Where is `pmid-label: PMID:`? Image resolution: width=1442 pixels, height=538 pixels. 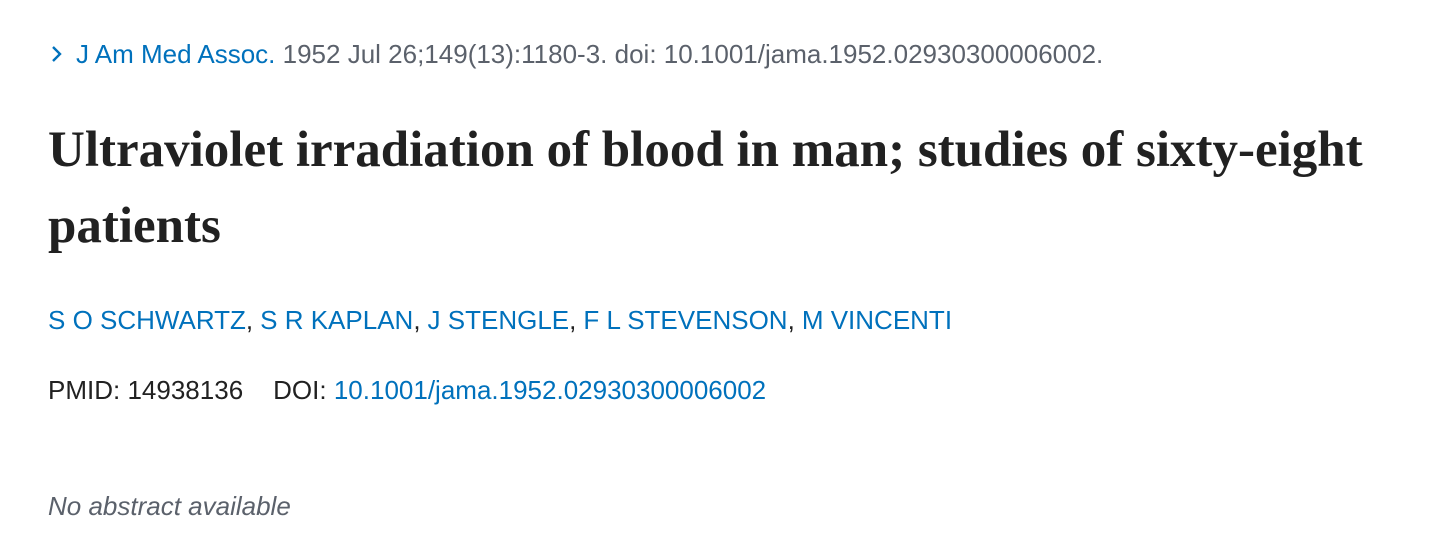
pmid-label: PMID: is located at coordinates (84, 390).